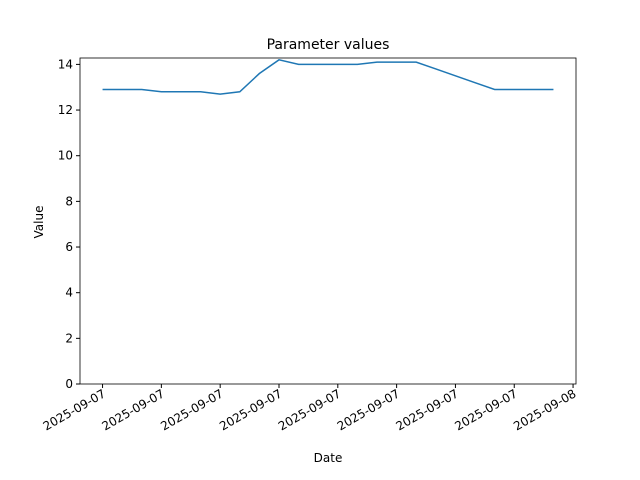 Image resolution: width=640 pixels, height=480 pixels. What do you see at coordinates (65, 156) in the screenshot?
I see `y-tick-label: 10` at bounding box center [65, 156].